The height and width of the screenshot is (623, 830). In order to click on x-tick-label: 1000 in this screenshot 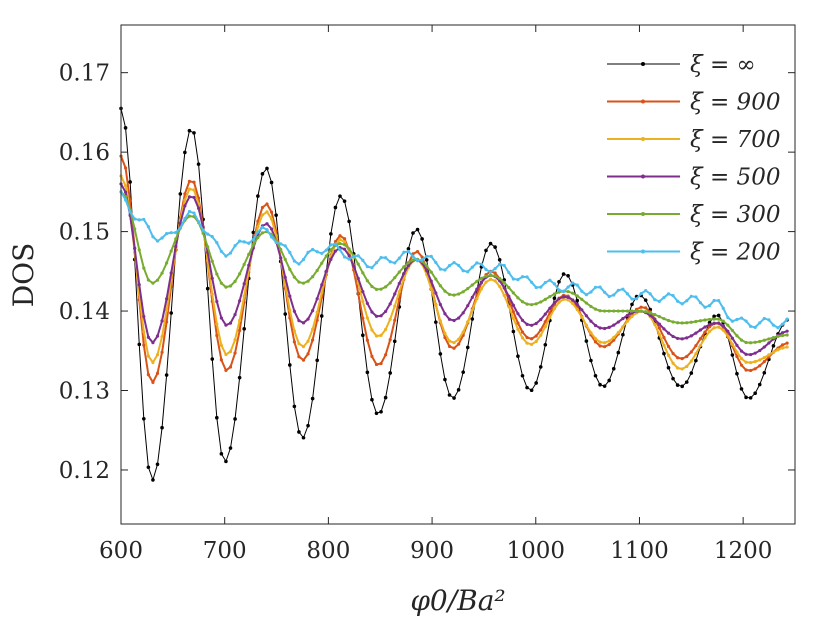, I will do `click(535, 551)`.